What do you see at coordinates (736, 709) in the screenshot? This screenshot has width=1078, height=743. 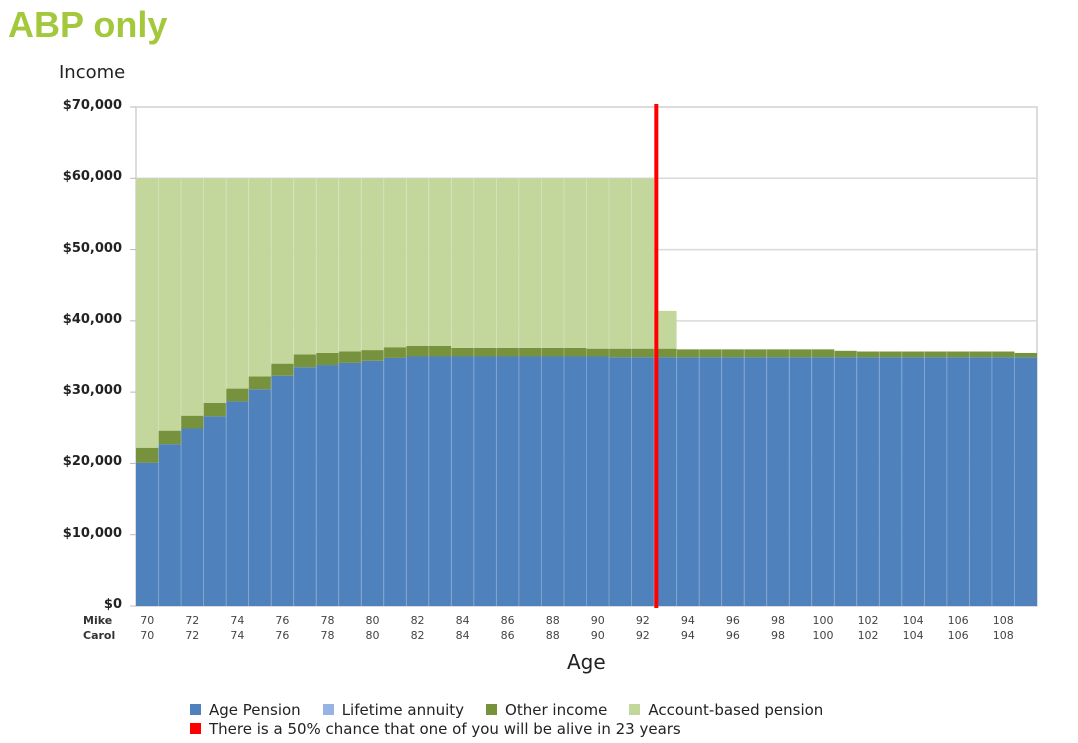 I see `legend-label: Account-based pension` at bounding box center [736, 709].